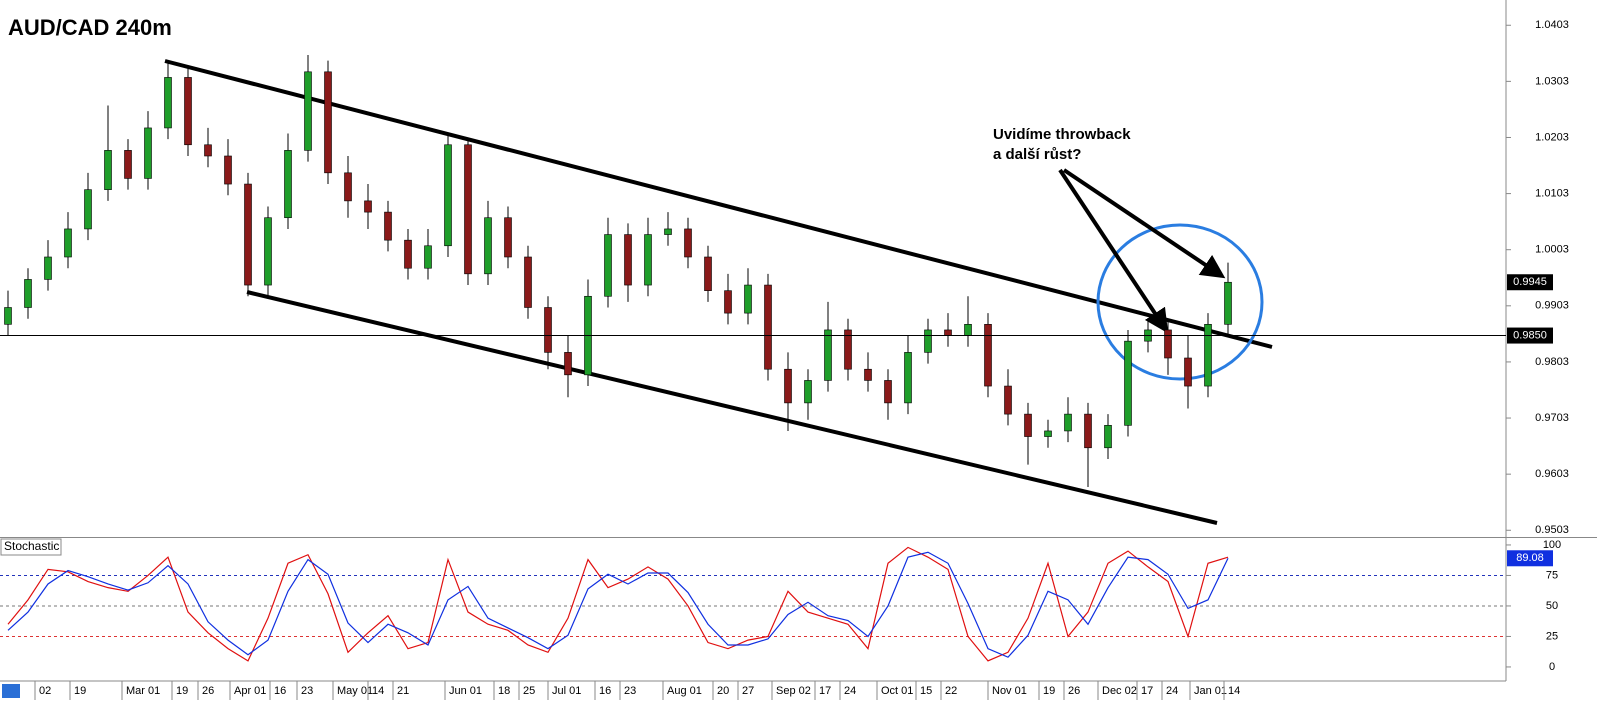  I want to click on x-tick-label: Dec 02, so click(1119, 691).